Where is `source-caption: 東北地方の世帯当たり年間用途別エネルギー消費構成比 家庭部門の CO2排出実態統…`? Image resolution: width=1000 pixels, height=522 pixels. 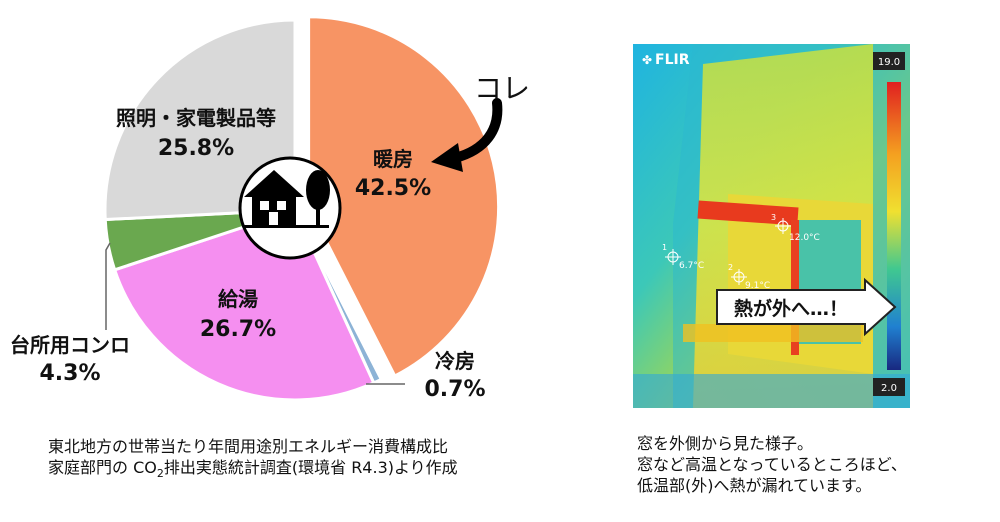 source-caption: 東北地方の世帯当たり年間用途別エネルギー消費構成比 家庭部門の CO2排出実態統… is located at coordinates (253, 460).